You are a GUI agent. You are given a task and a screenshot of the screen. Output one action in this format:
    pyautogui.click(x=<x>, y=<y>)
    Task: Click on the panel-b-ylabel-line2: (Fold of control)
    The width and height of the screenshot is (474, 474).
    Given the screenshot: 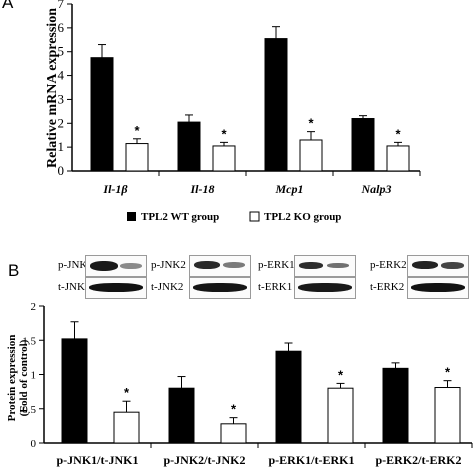 What is the action you would take?
    pyautogui.click(x=24, y=377)
    